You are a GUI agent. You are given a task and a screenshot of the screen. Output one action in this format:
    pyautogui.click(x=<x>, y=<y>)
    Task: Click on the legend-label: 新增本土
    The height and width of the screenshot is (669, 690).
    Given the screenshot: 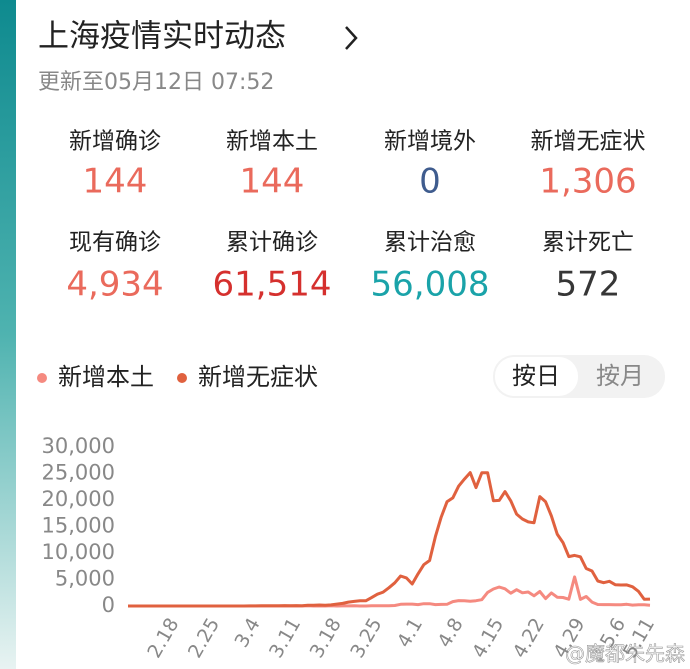 What is the action you would take?
    pyautogui.click(x=106, y=377)
    